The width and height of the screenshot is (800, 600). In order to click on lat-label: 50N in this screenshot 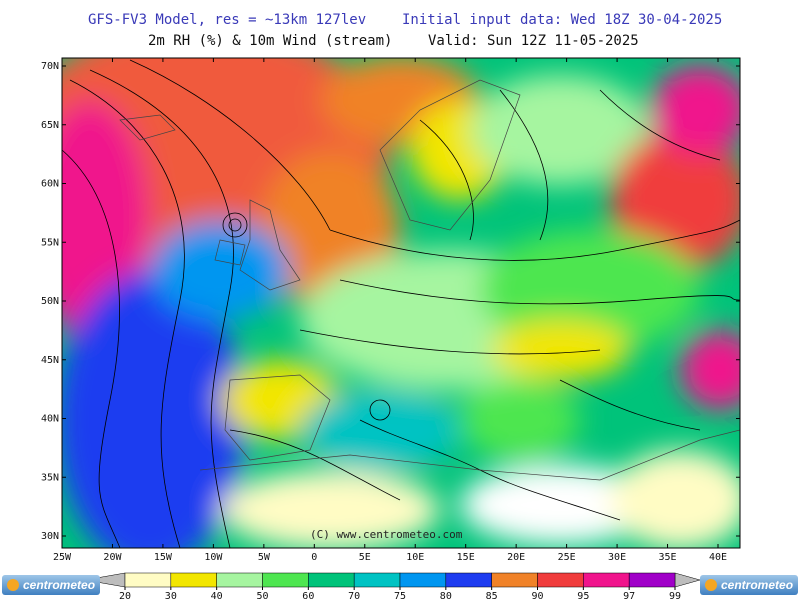, I will do `click(50, 301)`.